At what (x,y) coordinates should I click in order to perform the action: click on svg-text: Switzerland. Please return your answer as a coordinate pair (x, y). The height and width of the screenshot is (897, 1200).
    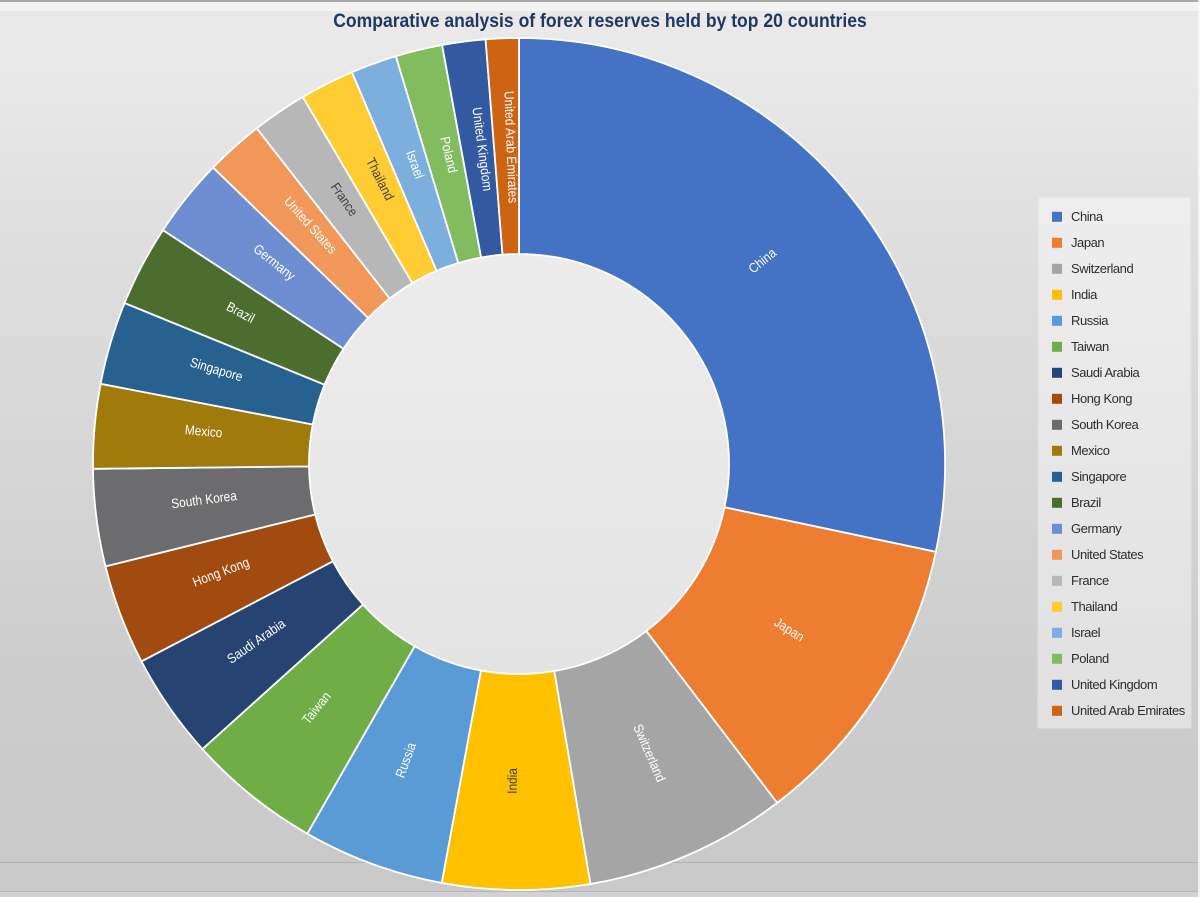
    Looking at the image, I should click on (1102, 268).